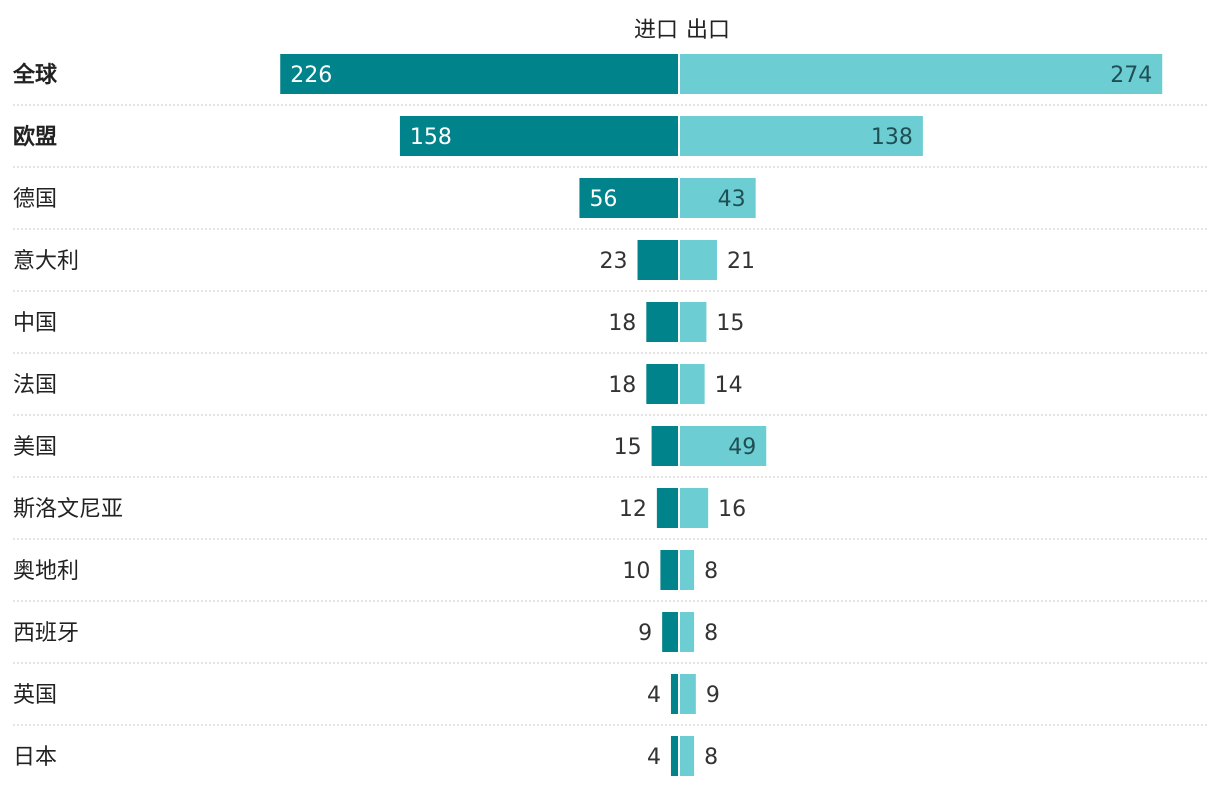  I want to click on import-value-label: 12, so click(633, 509).